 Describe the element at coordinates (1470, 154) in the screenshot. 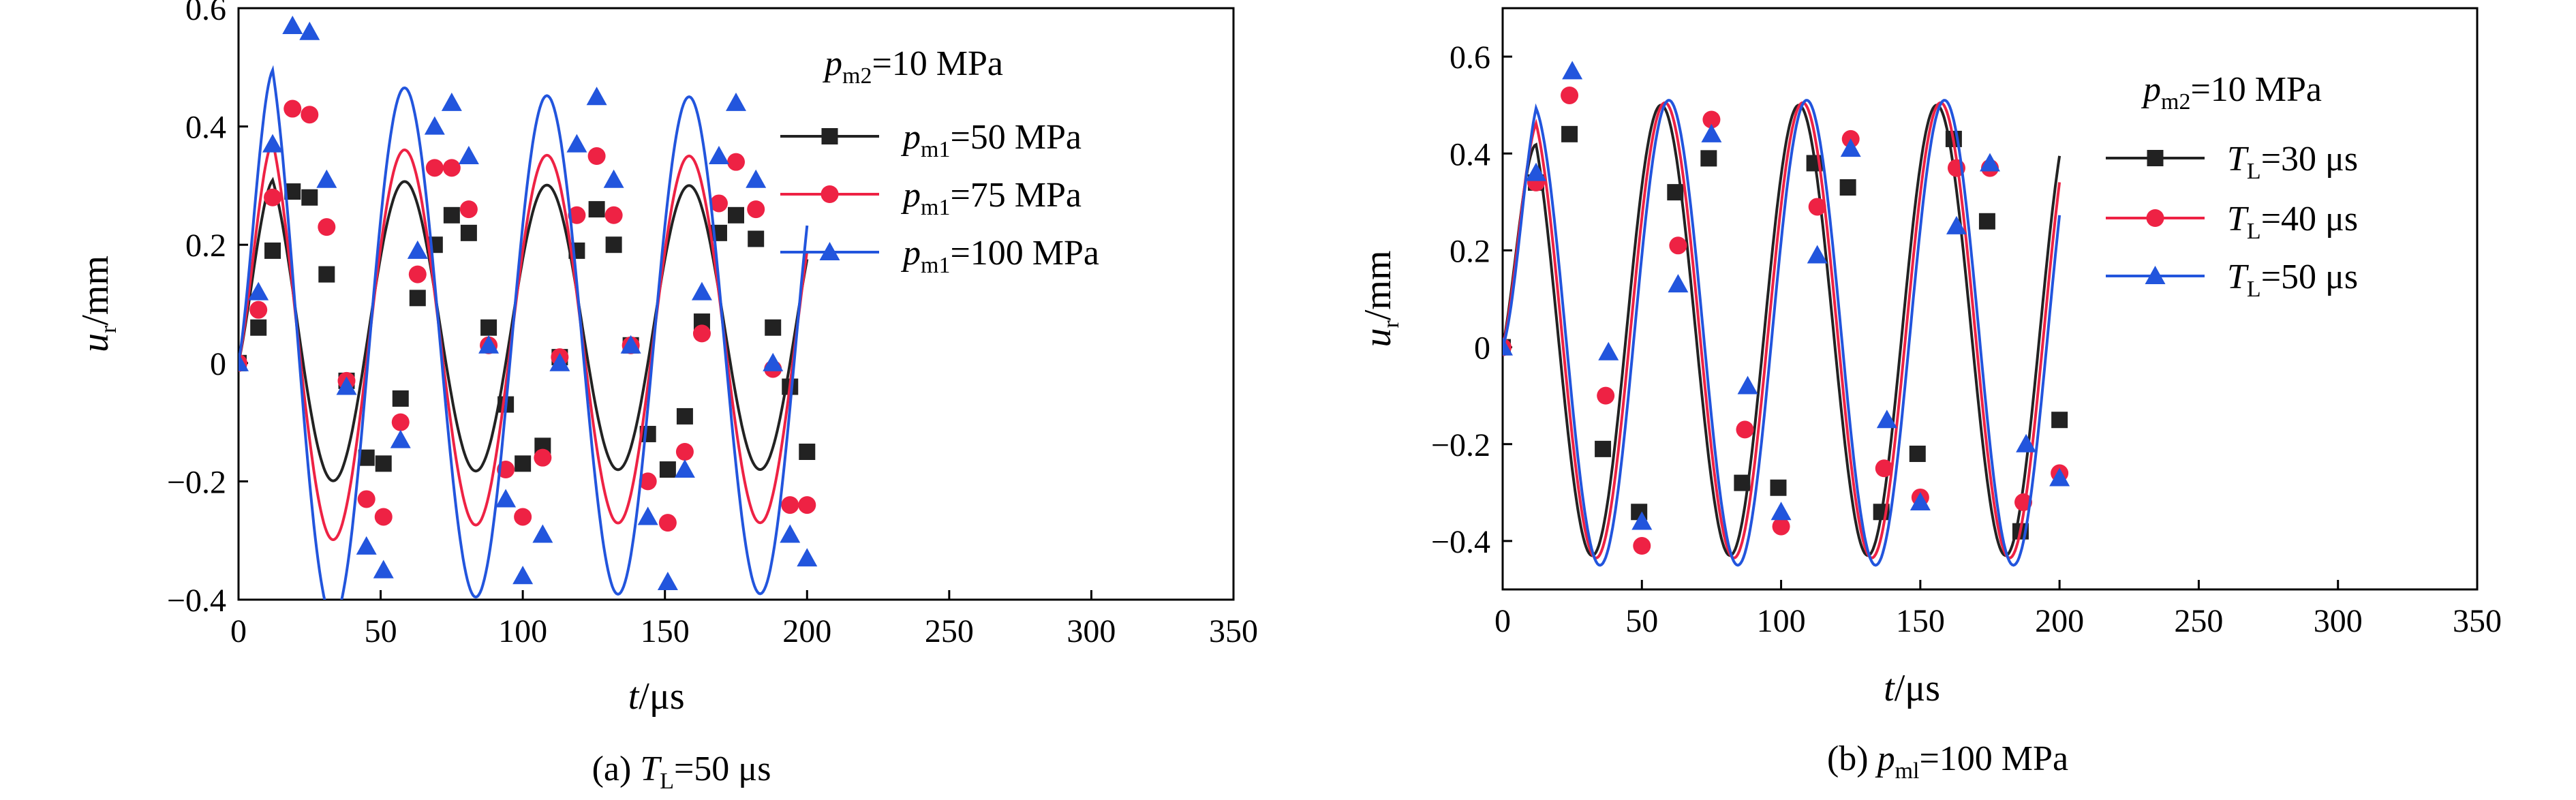

I see `y-tick-label: 0.4` at that location.